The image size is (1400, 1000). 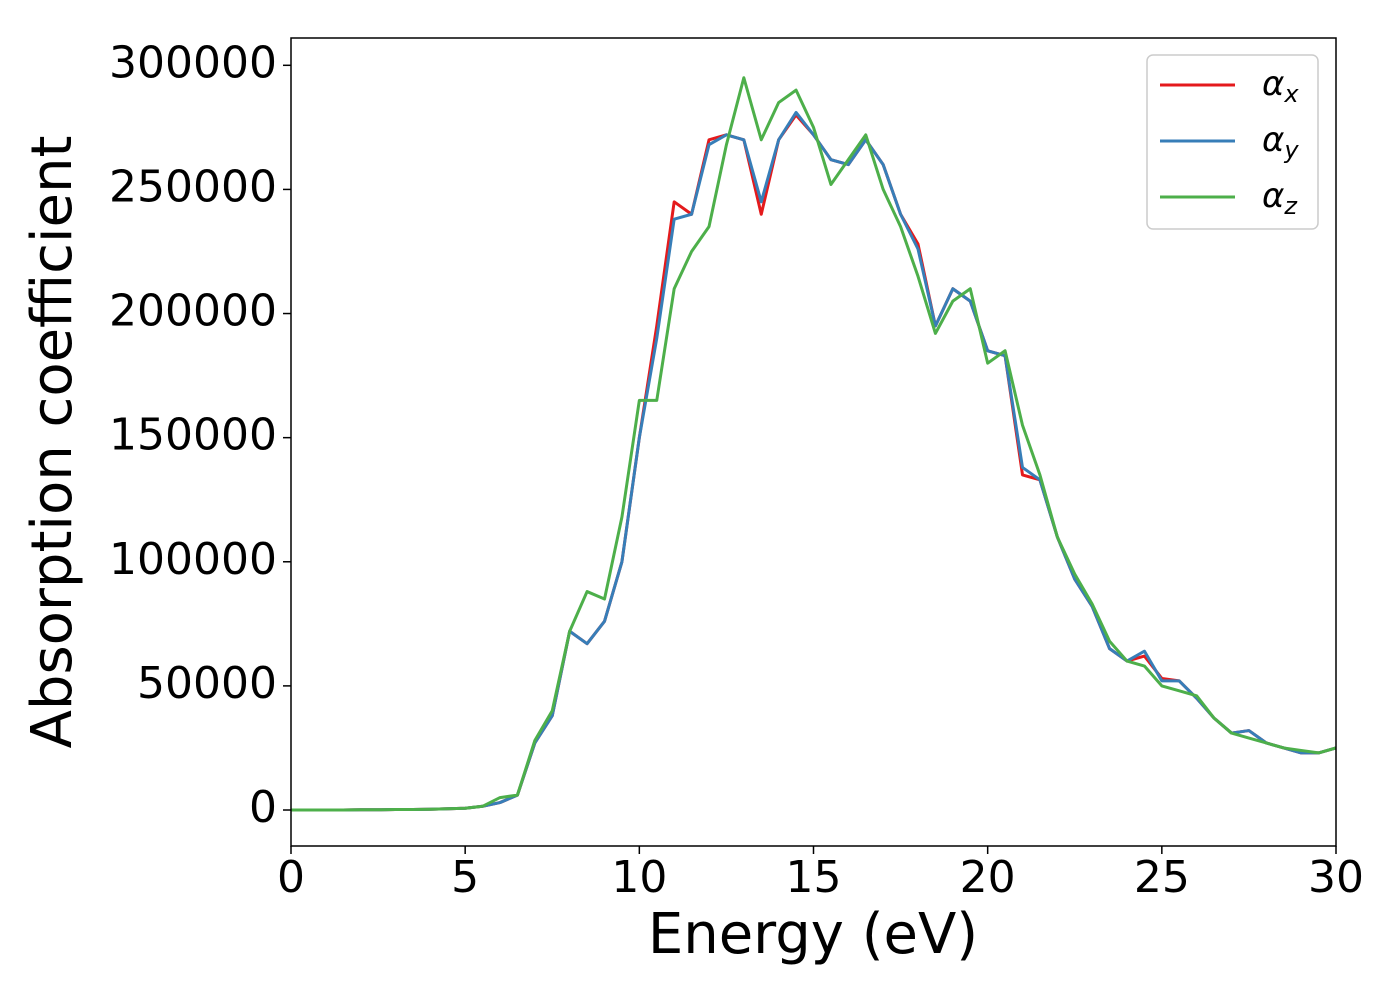 I want to click on legend-label: αz, so click(x=1280, y=198).